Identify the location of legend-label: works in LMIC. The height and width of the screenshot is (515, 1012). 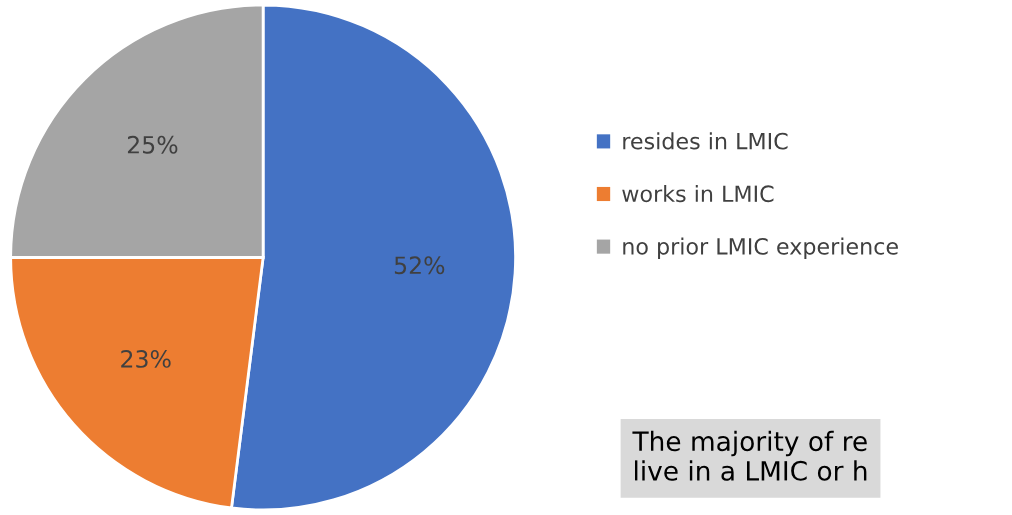
(698, 193).